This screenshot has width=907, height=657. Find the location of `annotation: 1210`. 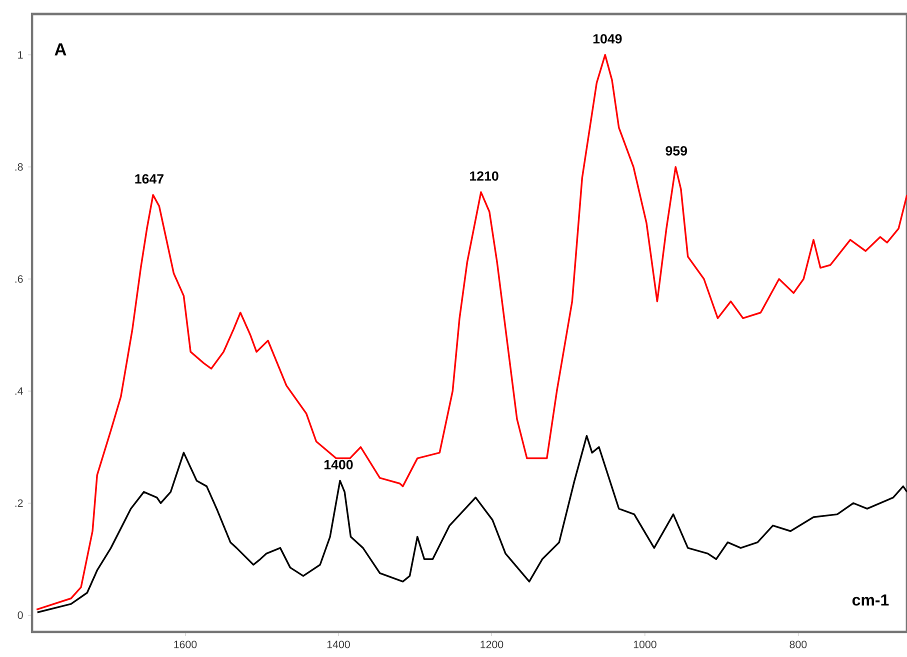

annotation: 1210 is located at coordinates (484, 176).